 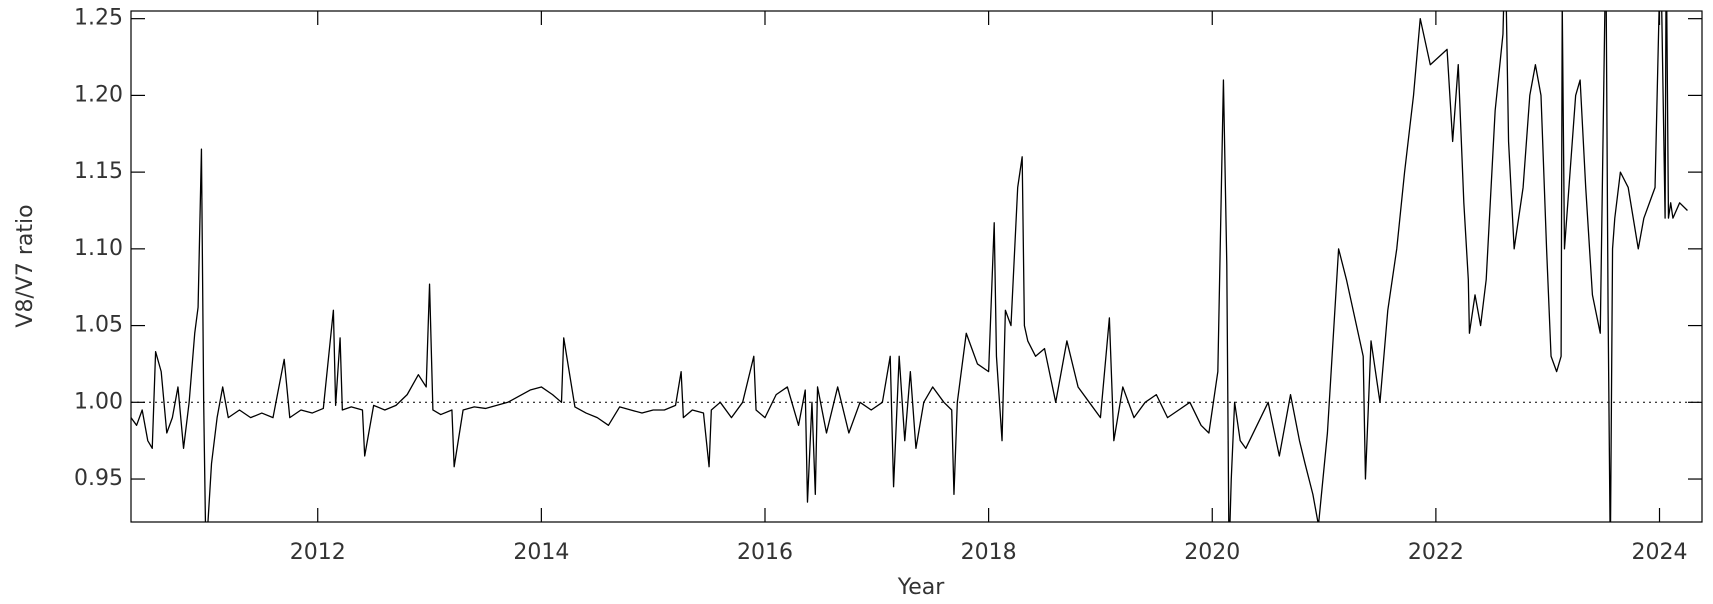 I want to click on x-tick-label: 2024, so click(x=1660, y=552).